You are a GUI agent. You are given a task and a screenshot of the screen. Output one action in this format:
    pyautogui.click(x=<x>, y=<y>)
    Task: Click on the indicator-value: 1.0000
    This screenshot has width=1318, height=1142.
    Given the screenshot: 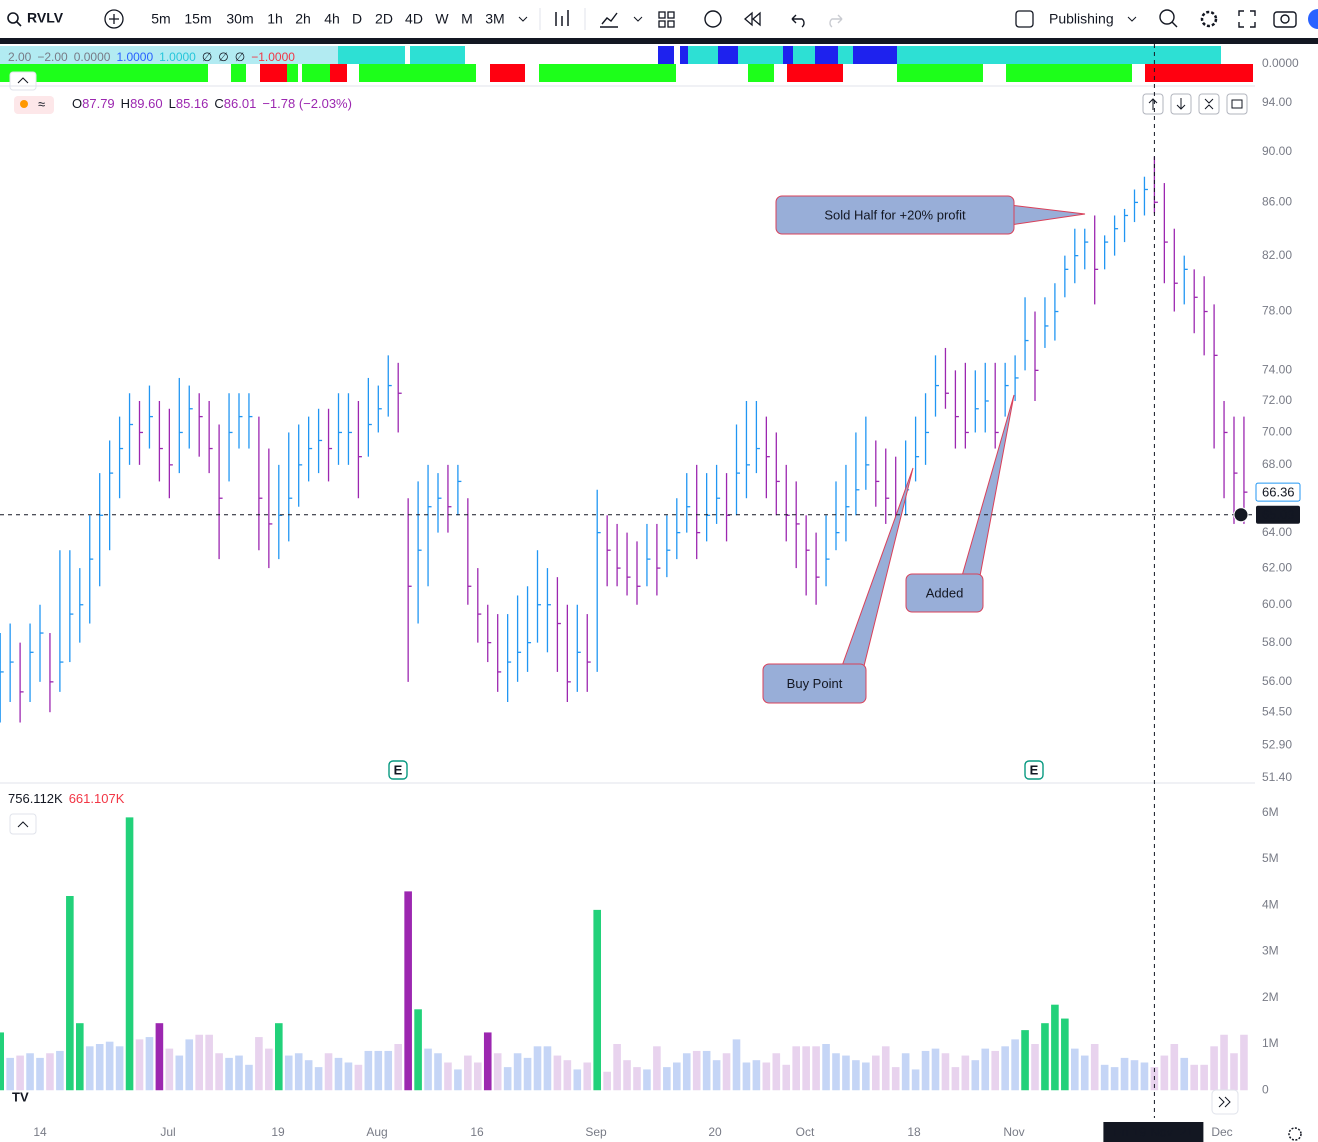 What is the action you would take?
    pyautogui.click(x=134, y=57)
    